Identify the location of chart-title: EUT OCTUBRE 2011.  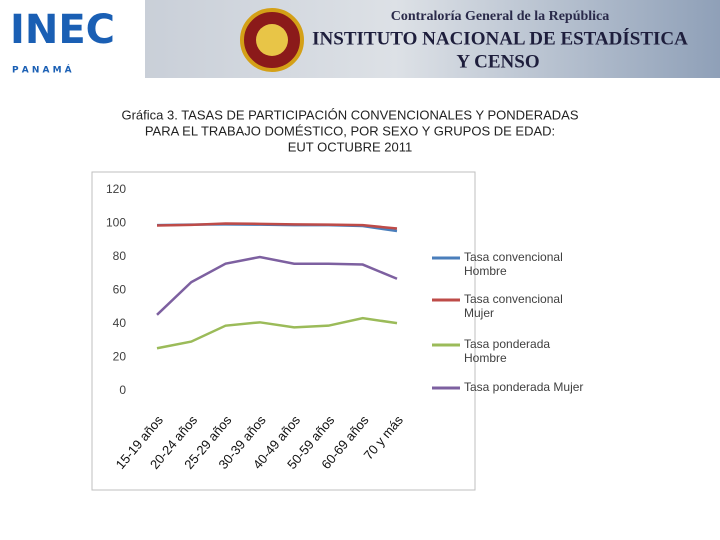
(350, 146).